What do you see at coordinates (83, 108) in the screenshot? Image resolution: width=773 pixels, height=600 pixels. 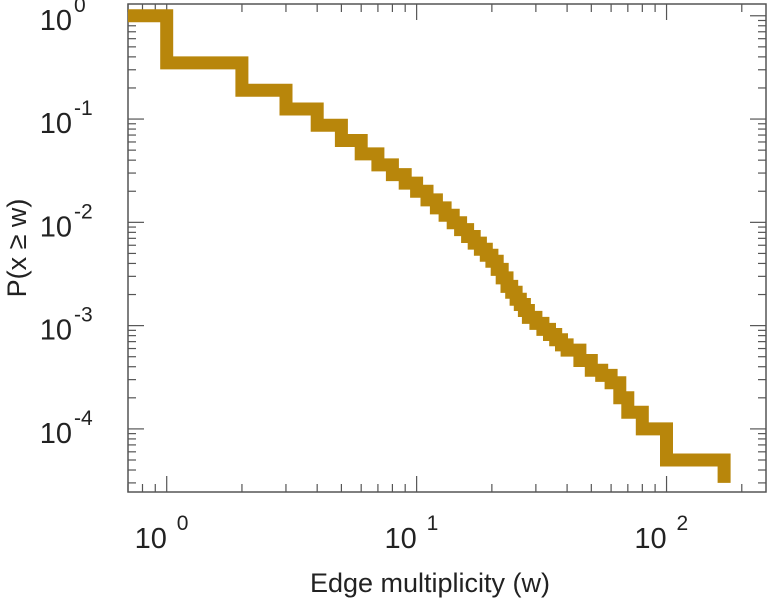 I see `y-tick-exponent: -1` at bounding box center [83, 108].